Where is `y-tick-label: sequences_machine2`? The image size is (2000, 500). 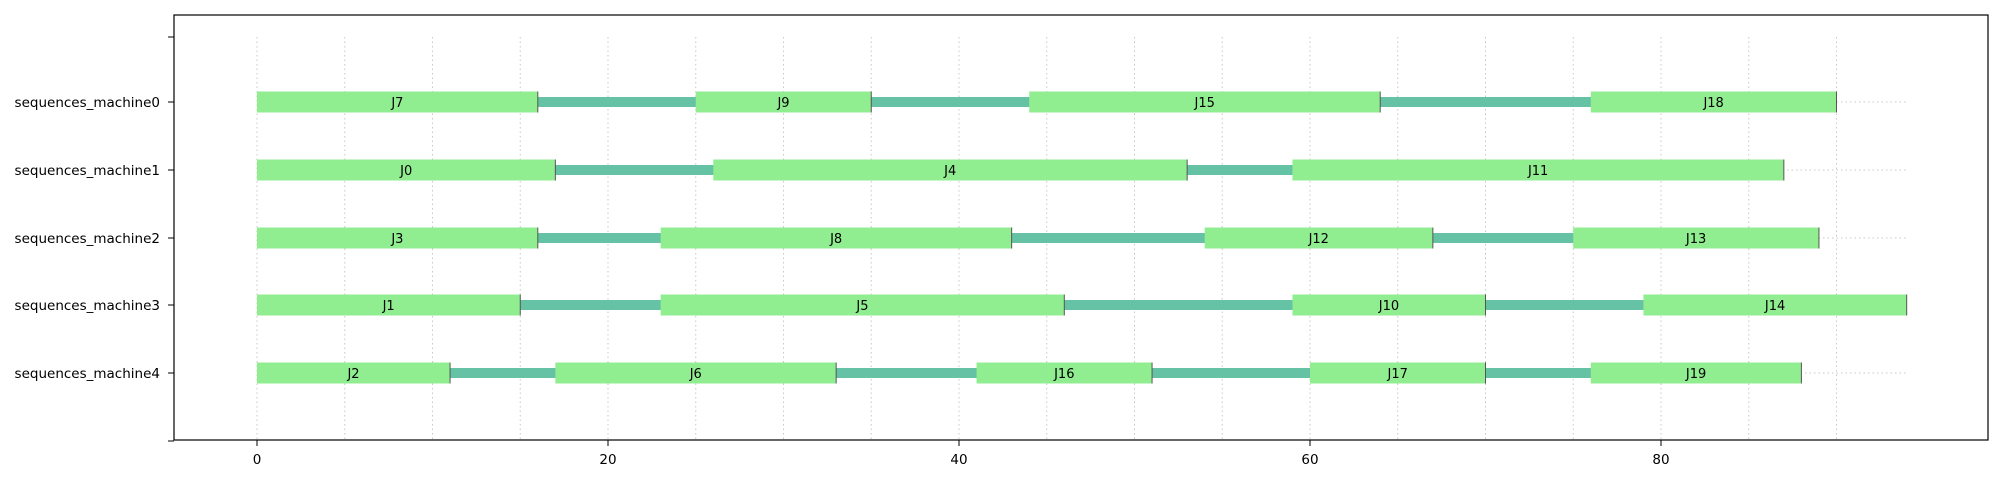
y-tick-label: sequences_machine2 is located at coordinates (87, 239).